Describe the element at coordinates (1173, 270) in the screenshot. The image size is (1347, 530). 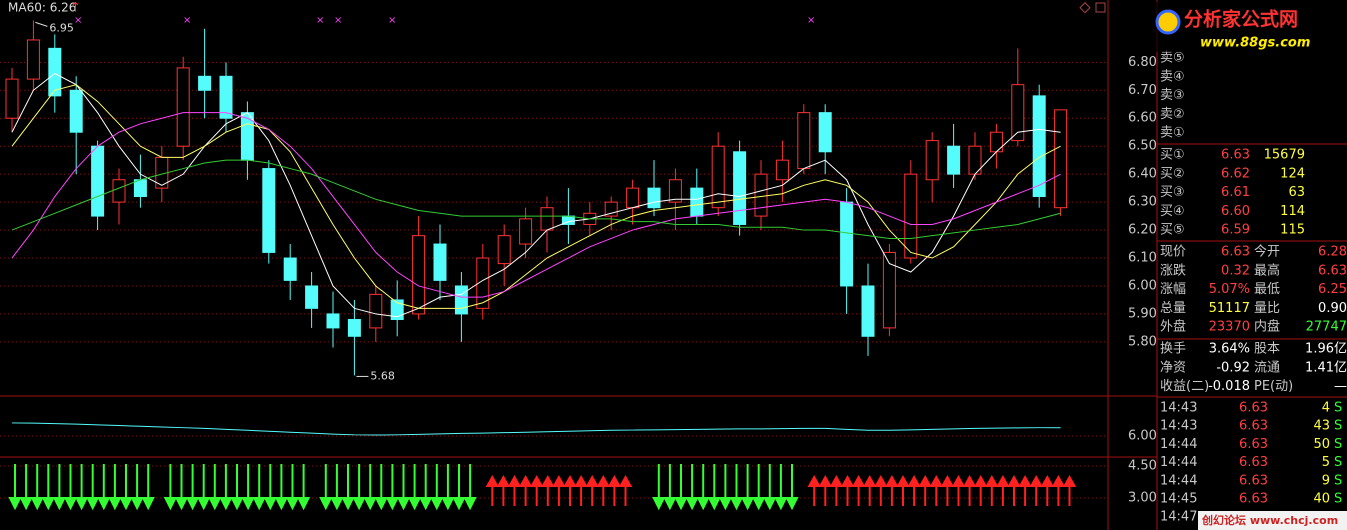
I see `stat-label: 涨跌` at that location.